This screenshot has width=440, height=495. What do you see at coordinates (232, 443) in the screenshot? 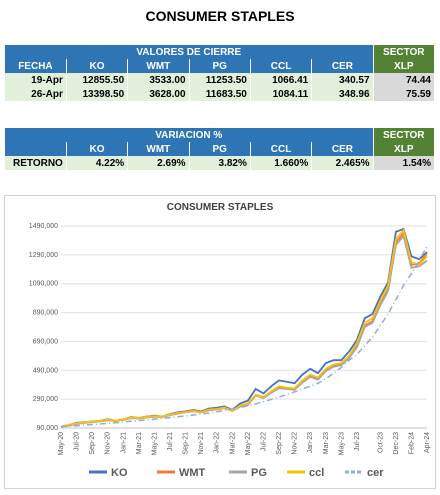
I see `x-tick-label: Mar-22` at bounding box center [232, 443].